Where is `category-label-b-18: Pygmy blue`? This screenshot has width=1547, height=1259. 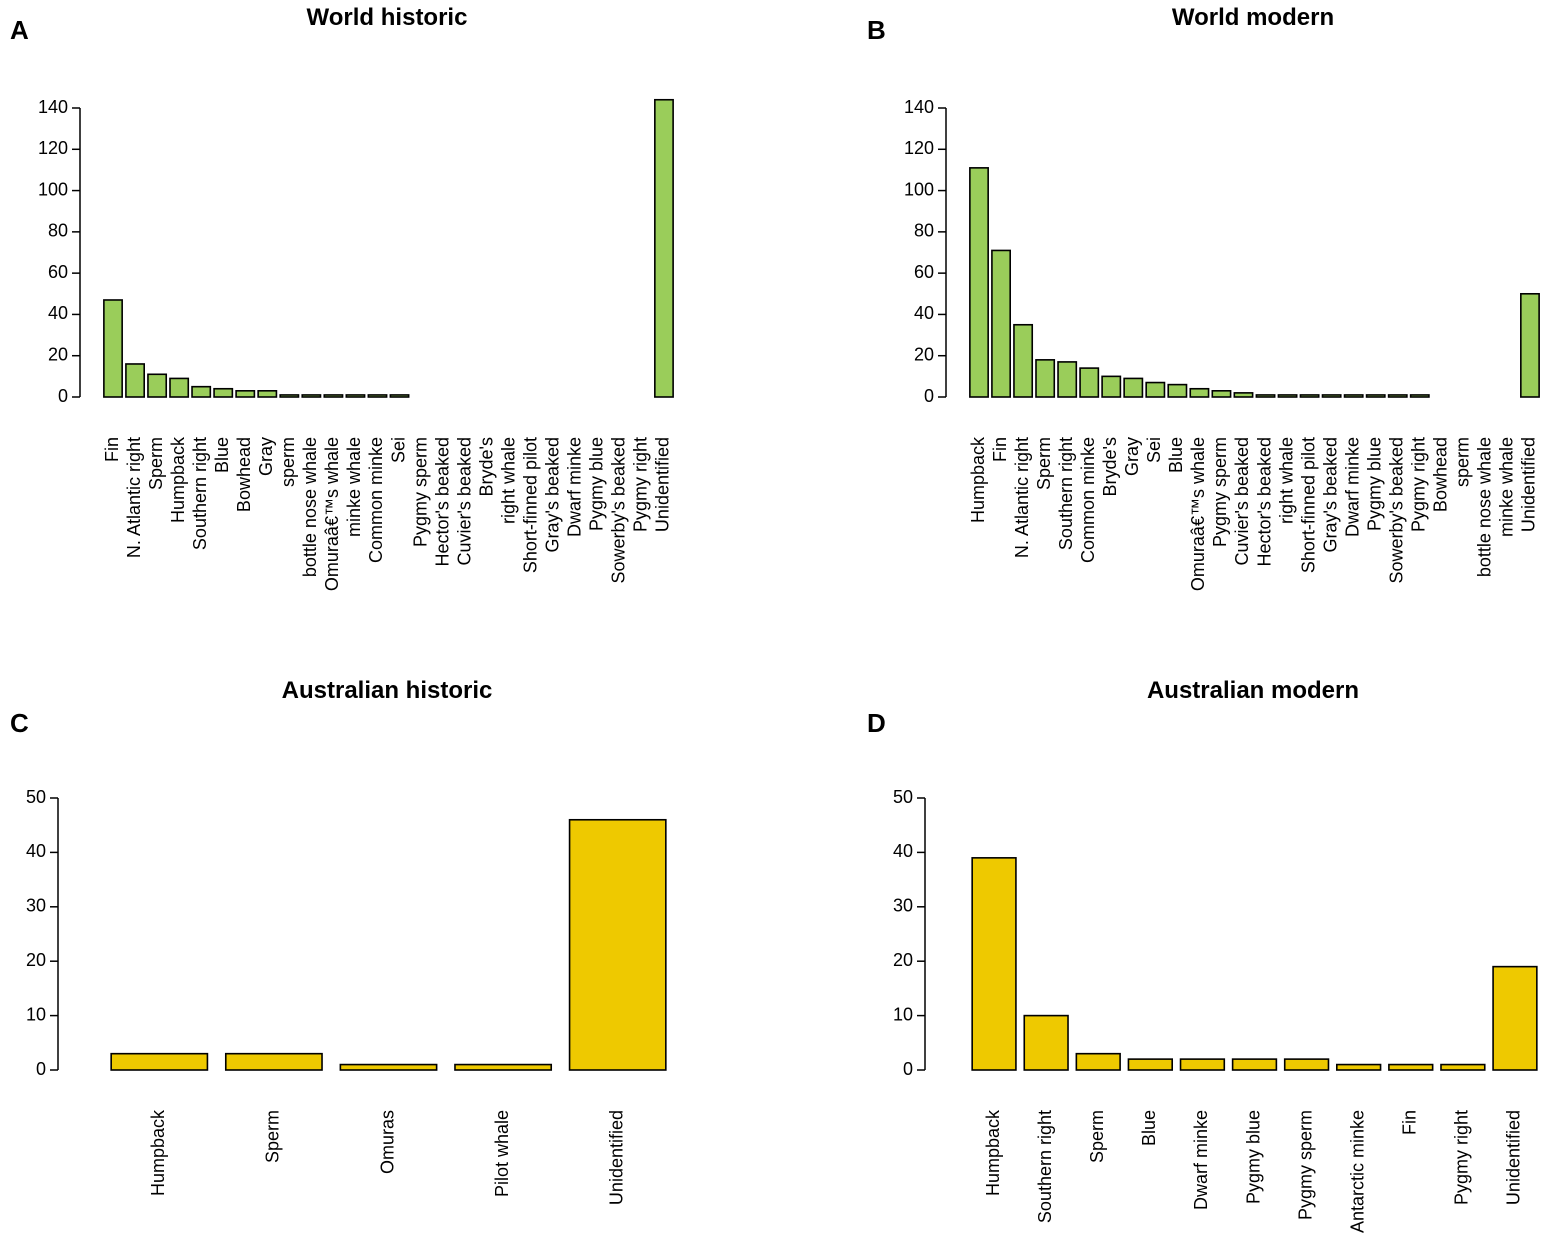 category-label-b-18: Pygmy blue is located at coordinates (1374, 484).